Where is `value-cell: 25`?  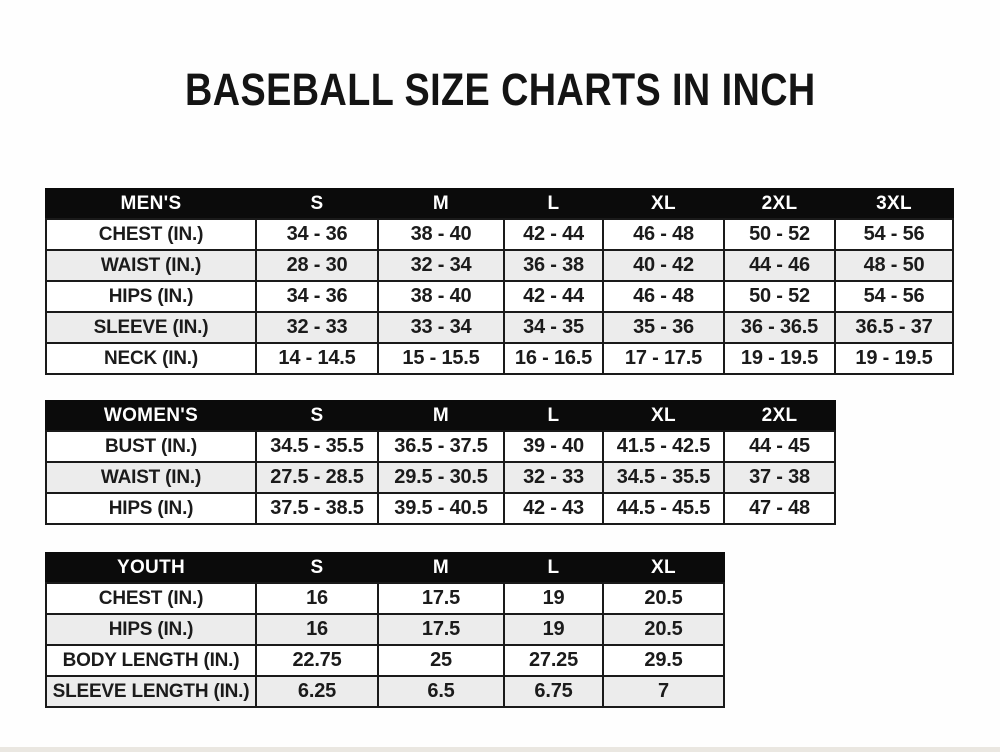 value-cell: 25 is located at coordinates (441, 660).